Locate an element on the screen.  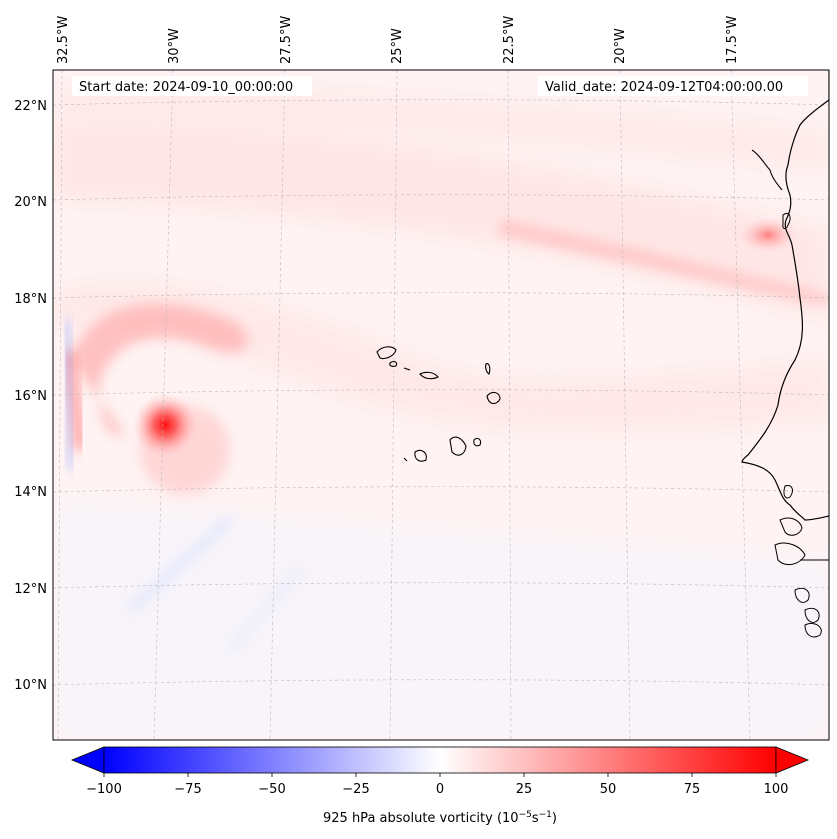
vortex-max is located at coordinates (165, 425).